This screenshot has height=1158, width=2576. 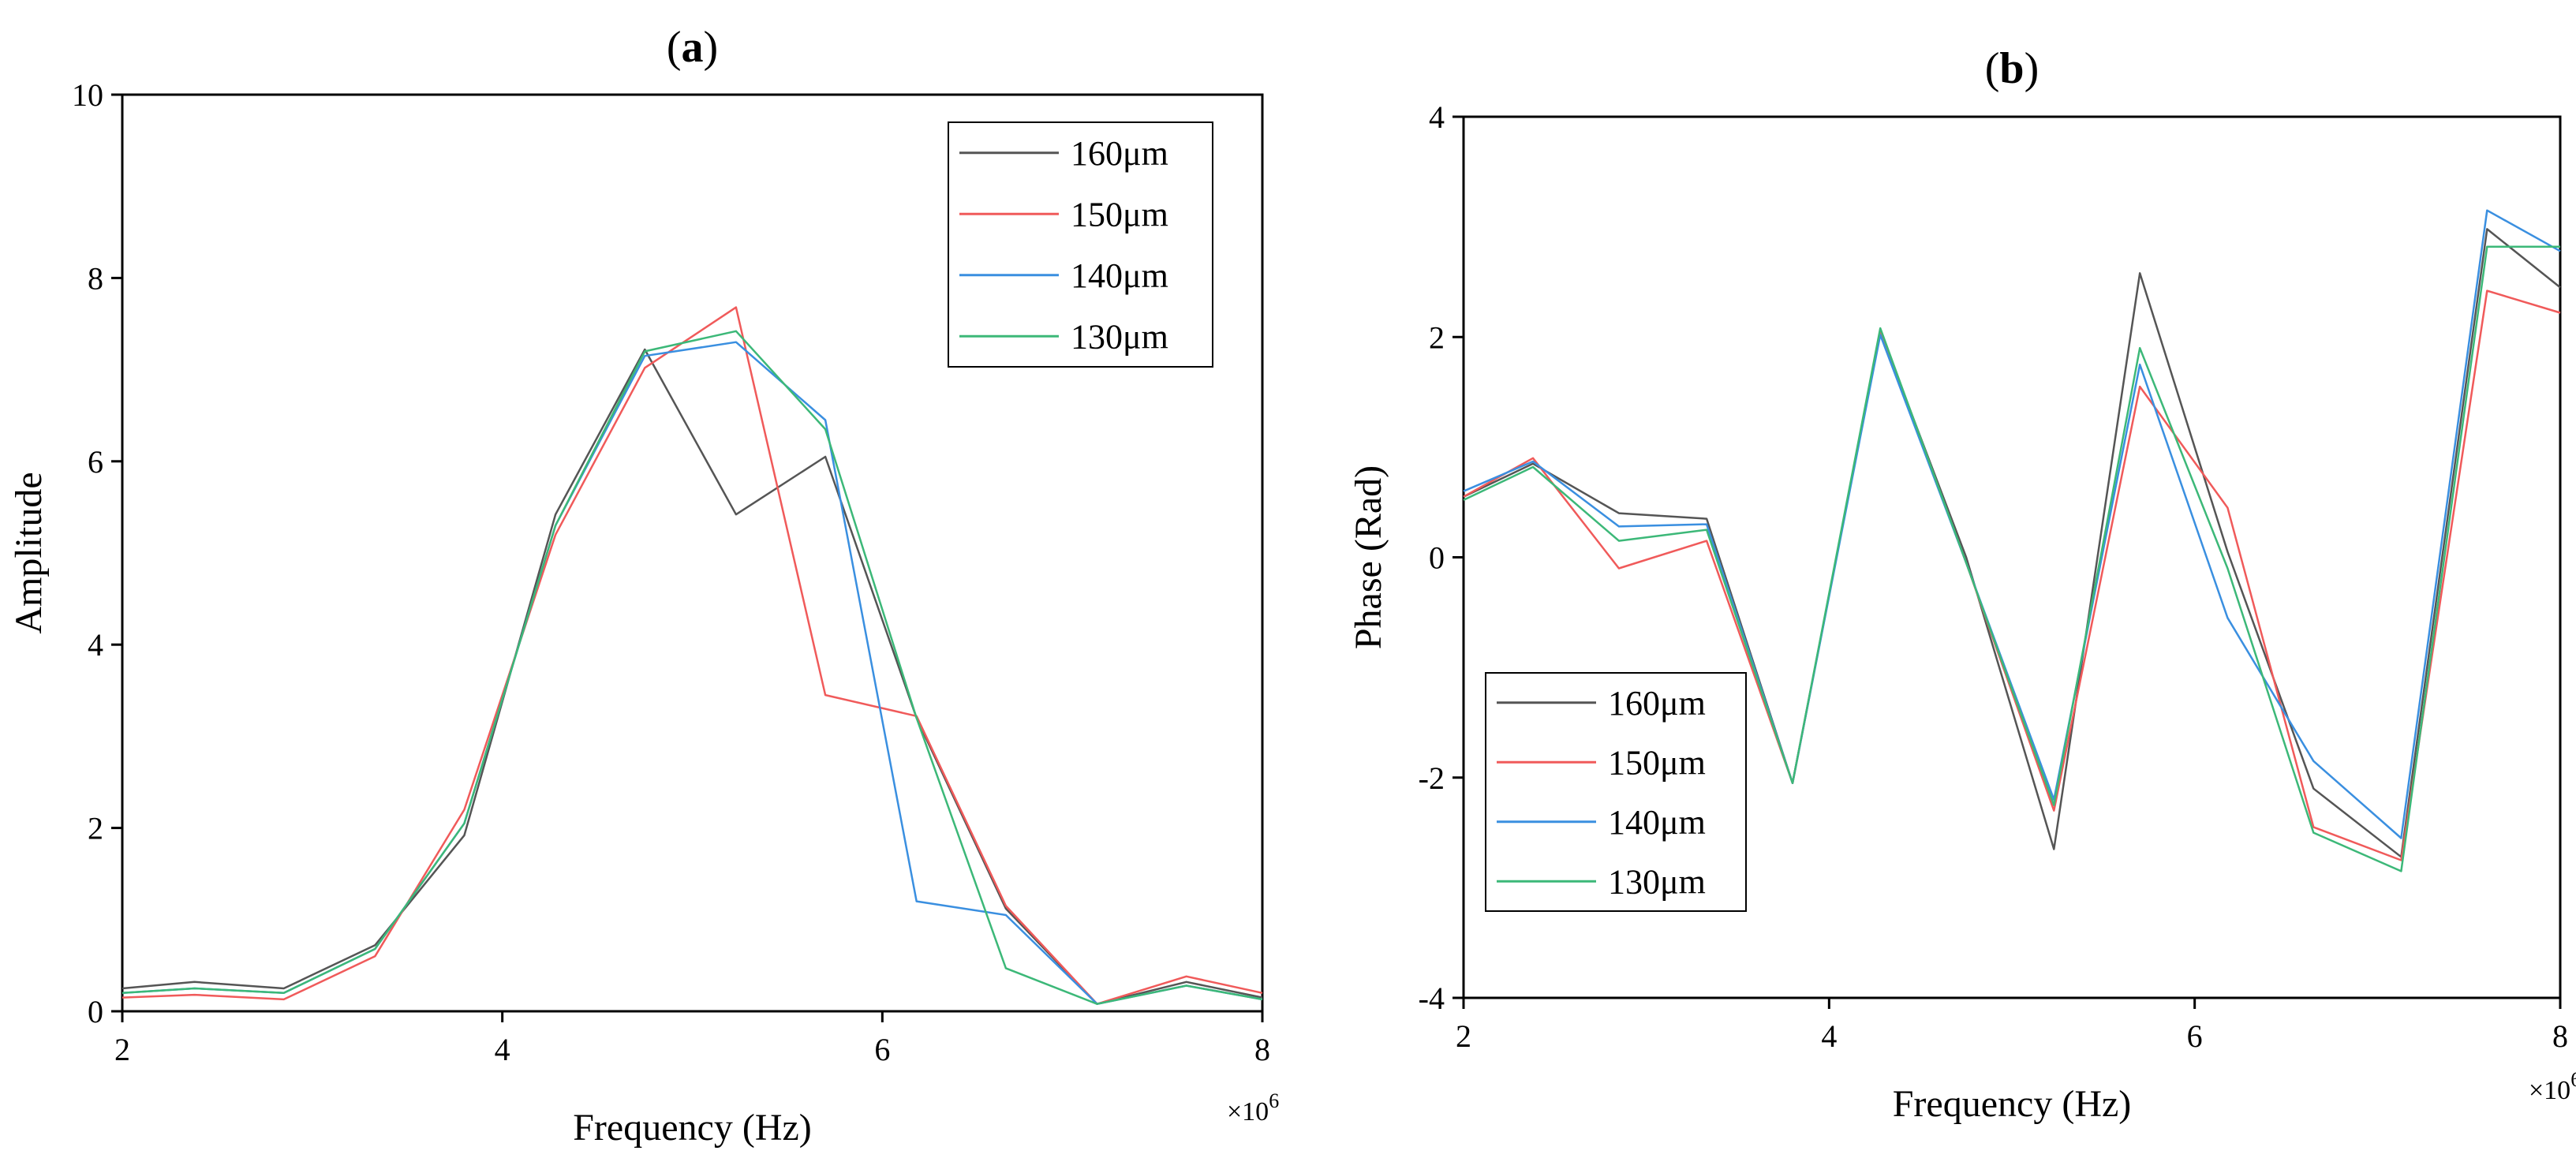 I want to click on y-tick-label: 6, so click(x=95, y=462).